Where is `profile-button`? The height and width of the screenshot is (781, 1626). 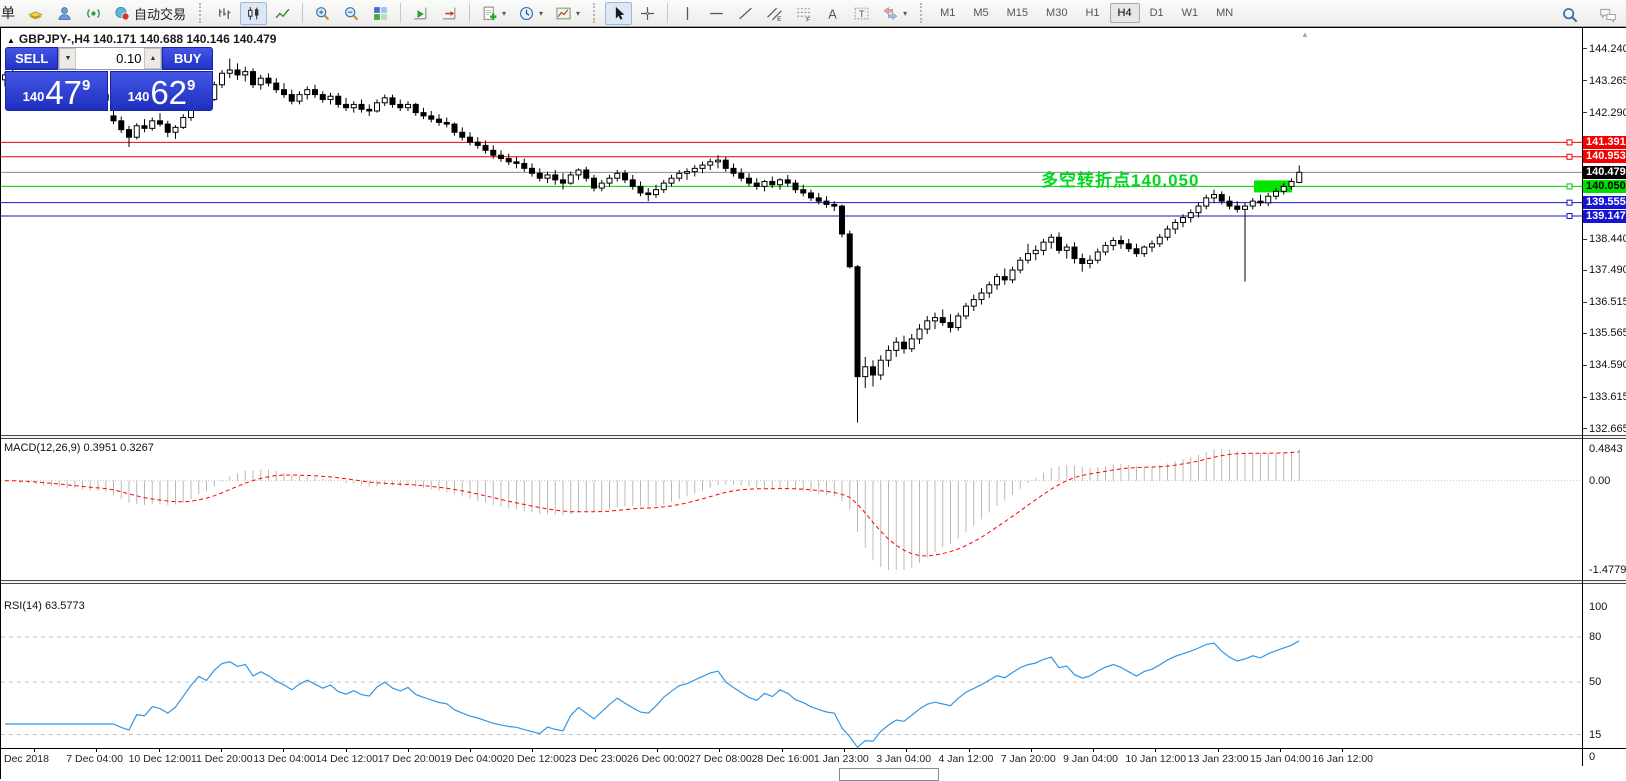 profile-button is located at coordinates (64, 13).